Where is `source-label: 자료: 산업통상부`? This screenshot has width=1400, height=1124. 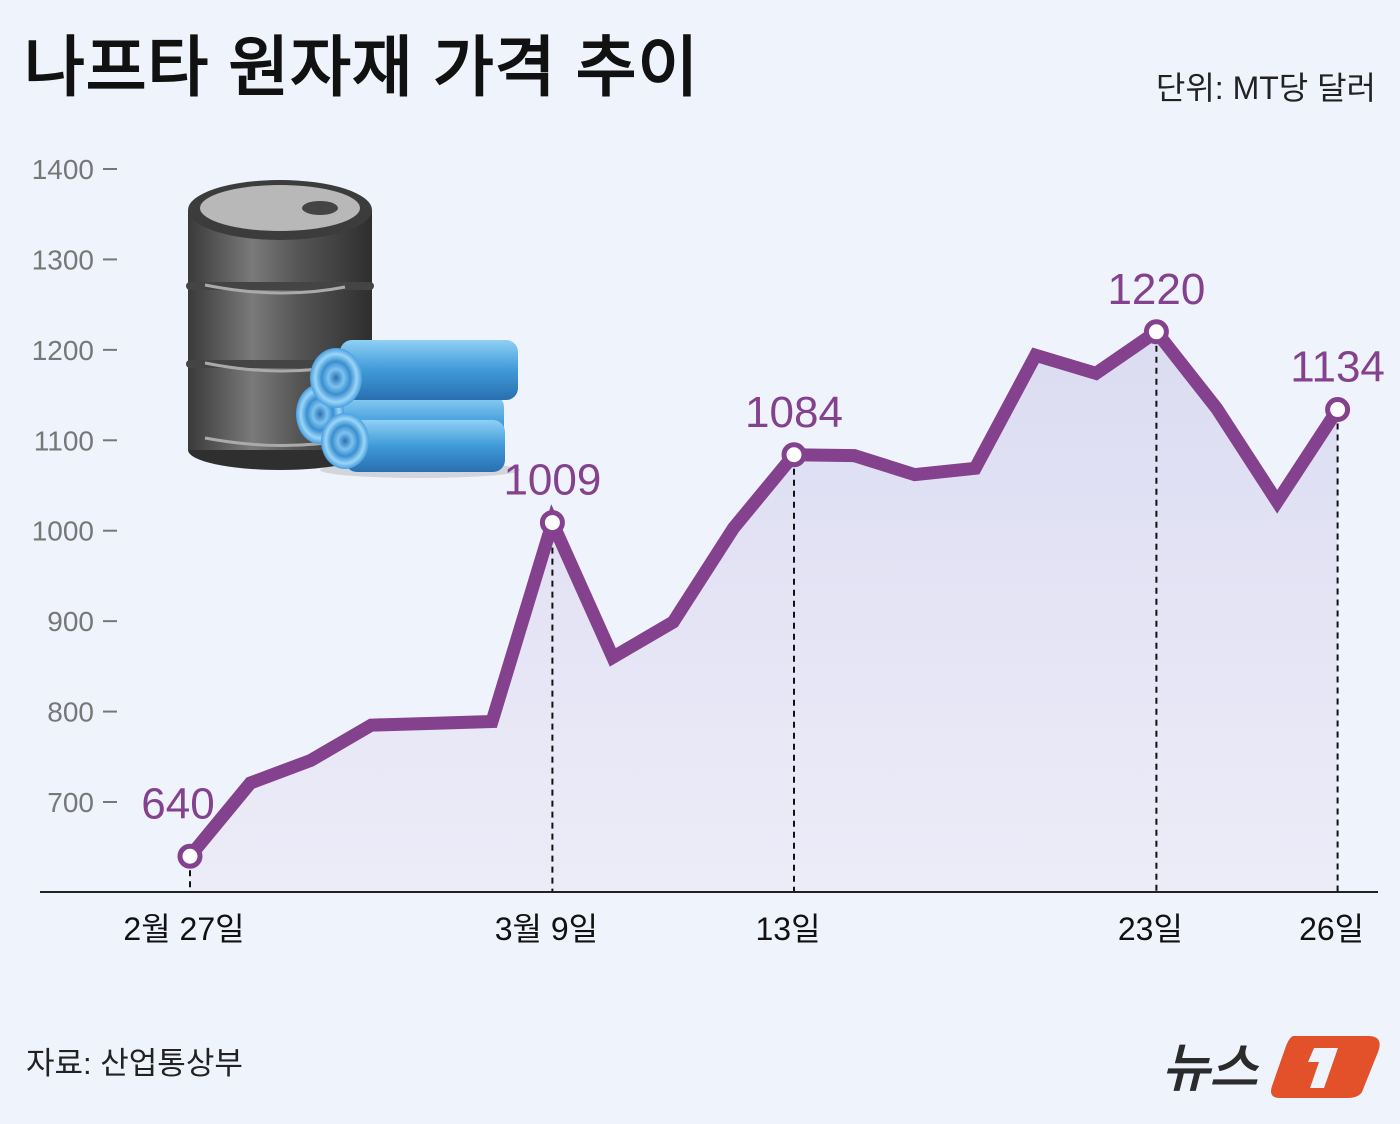
source-label: 자료: 산업통상부 is located at coordinates (134, 1063).